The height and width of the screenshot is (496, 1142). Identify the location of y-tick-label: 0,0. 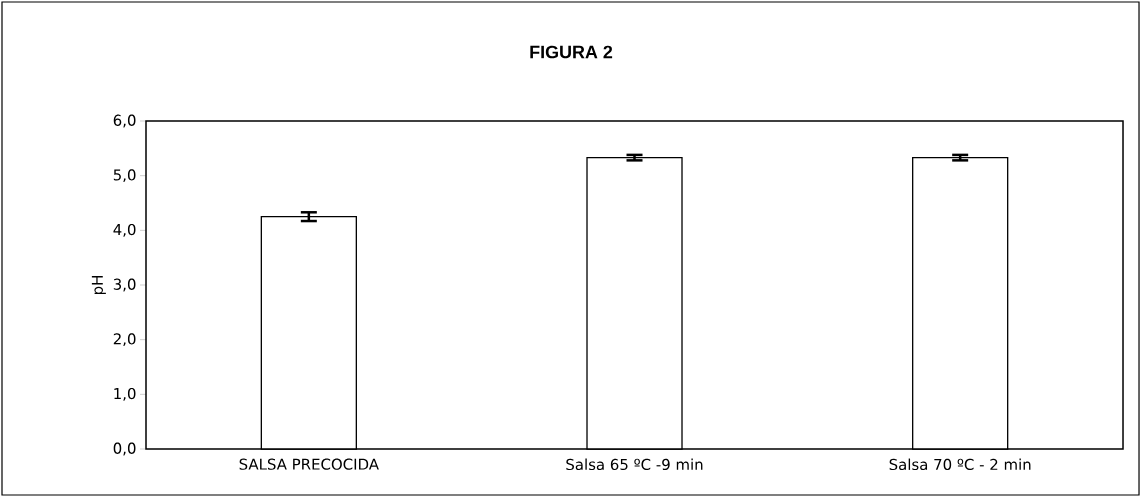
(124, 449).